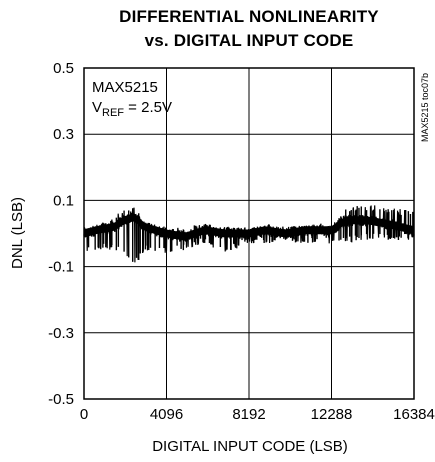  Describe the element at coordinates (63, 68) in the screenshot. I see `y-tick-label: 0.5` at that location.